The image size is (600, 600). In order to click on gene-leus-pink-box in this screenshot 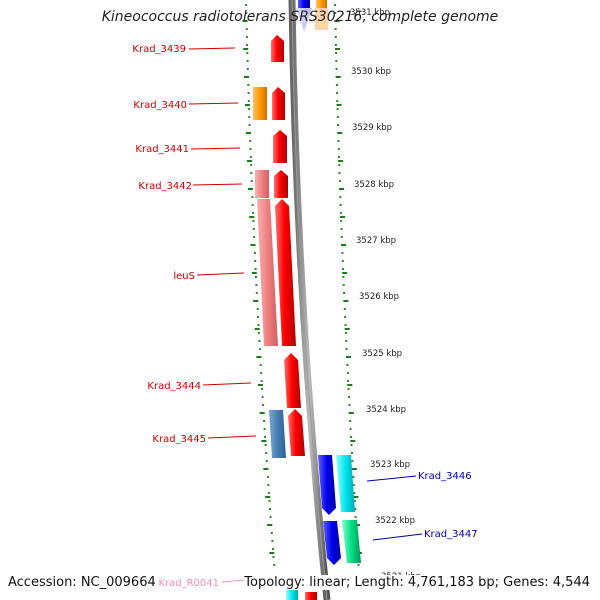, I will do `click(267, 272)`.